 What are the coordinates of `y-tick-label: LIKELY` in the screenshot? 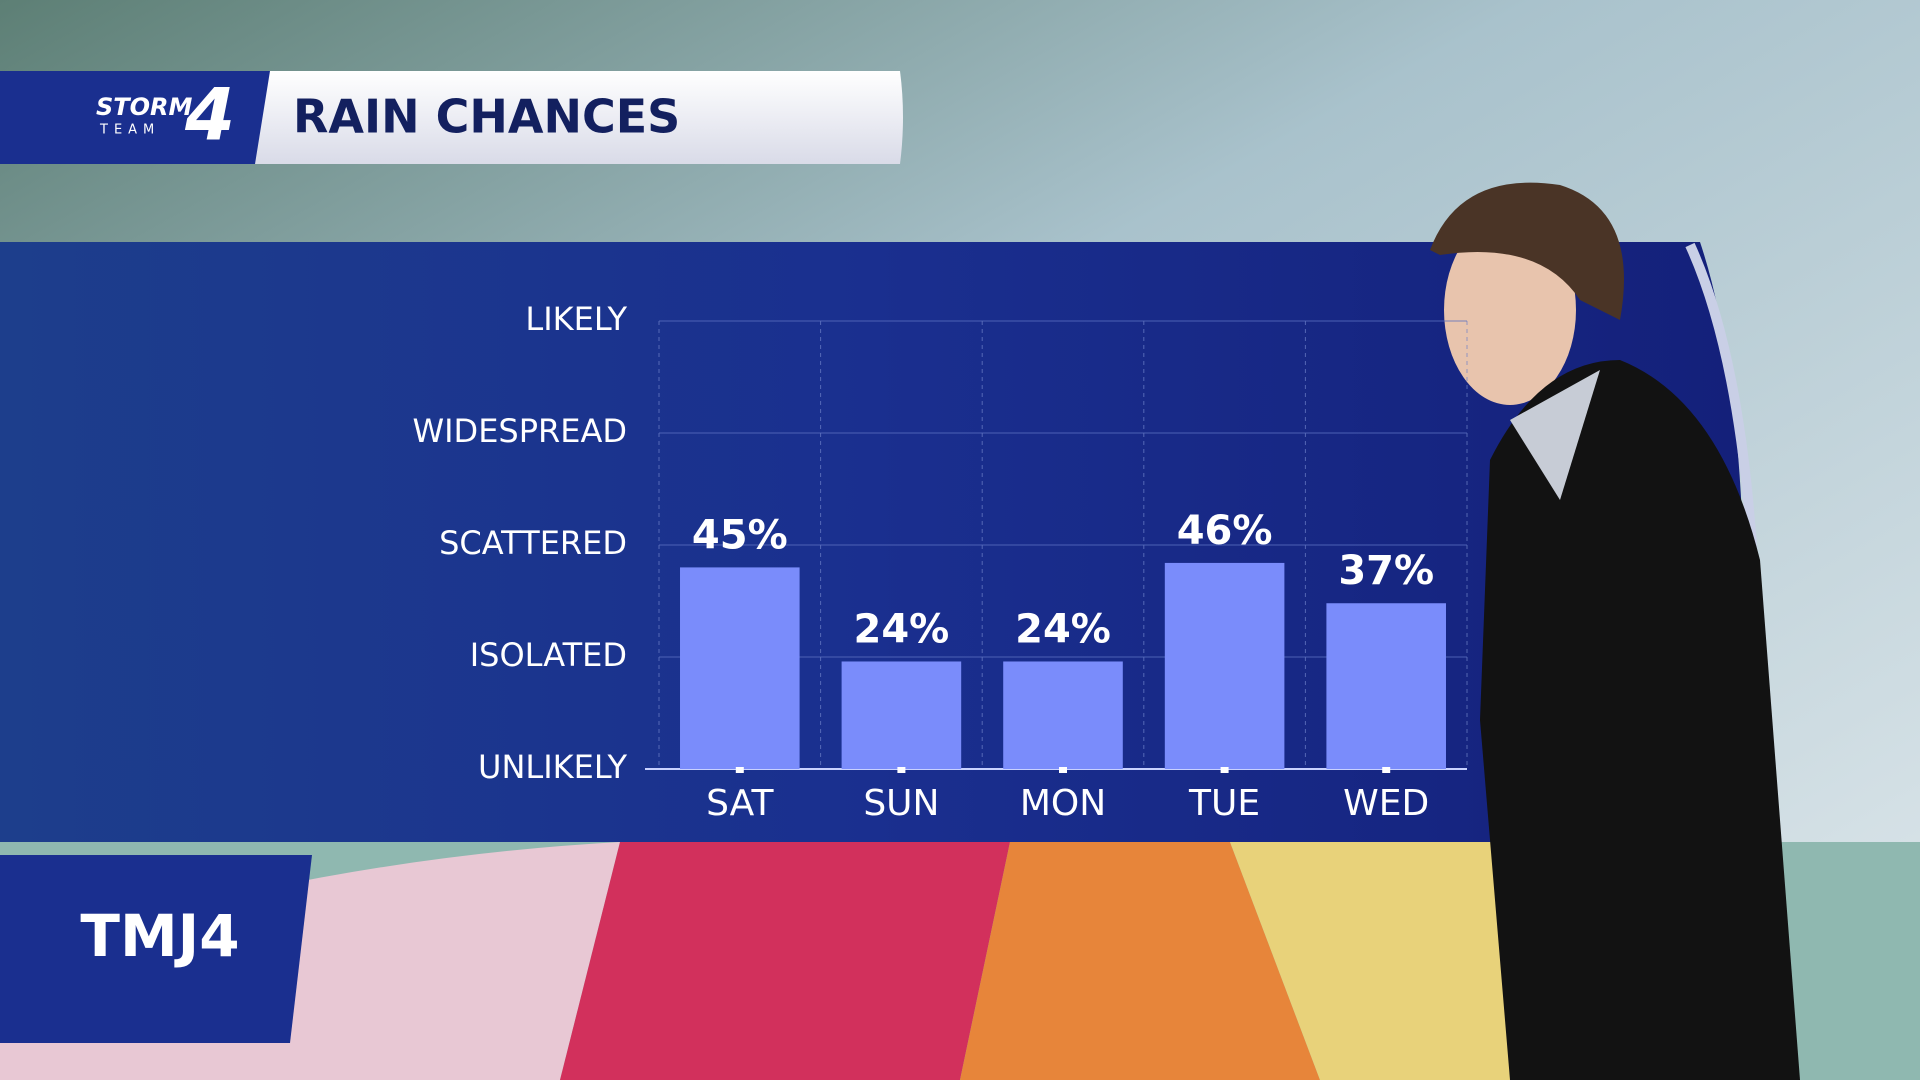 It's located at (576, 319).